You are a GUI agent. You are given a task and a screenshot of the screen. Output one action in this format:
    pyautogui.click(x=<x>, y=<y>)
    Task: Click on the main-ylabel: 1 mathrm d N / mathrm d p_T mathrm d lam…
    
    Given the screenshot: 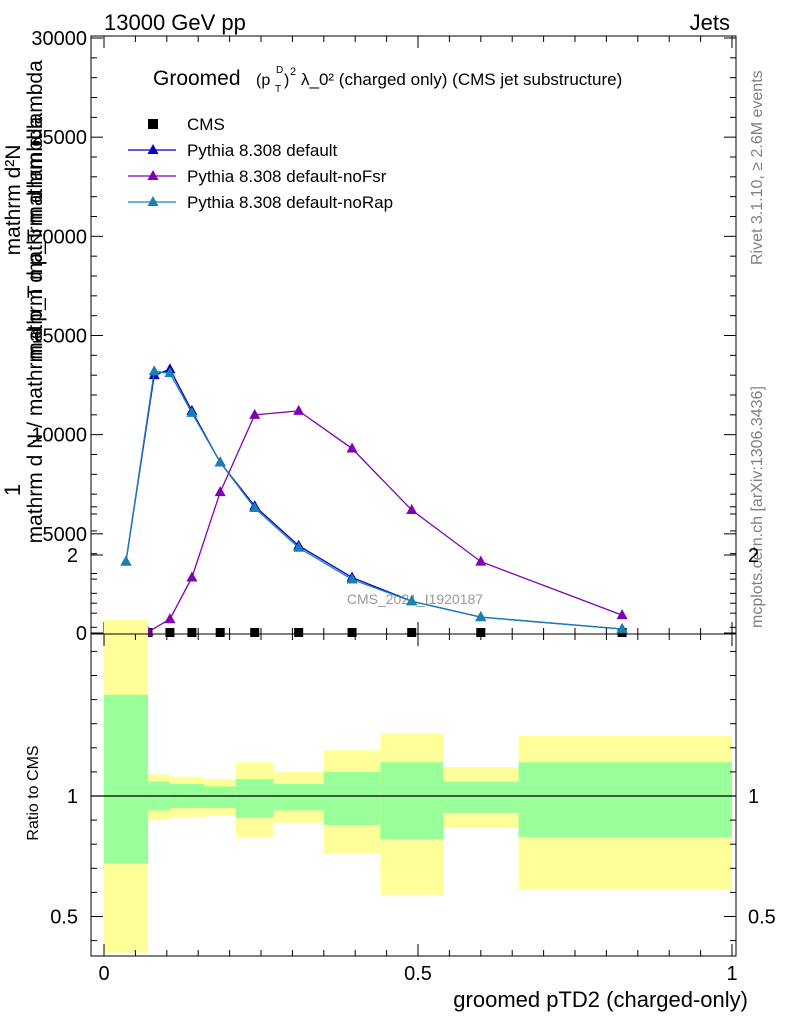 What is the action you would take?
    pyautogui.click(x=23, y=301)
    